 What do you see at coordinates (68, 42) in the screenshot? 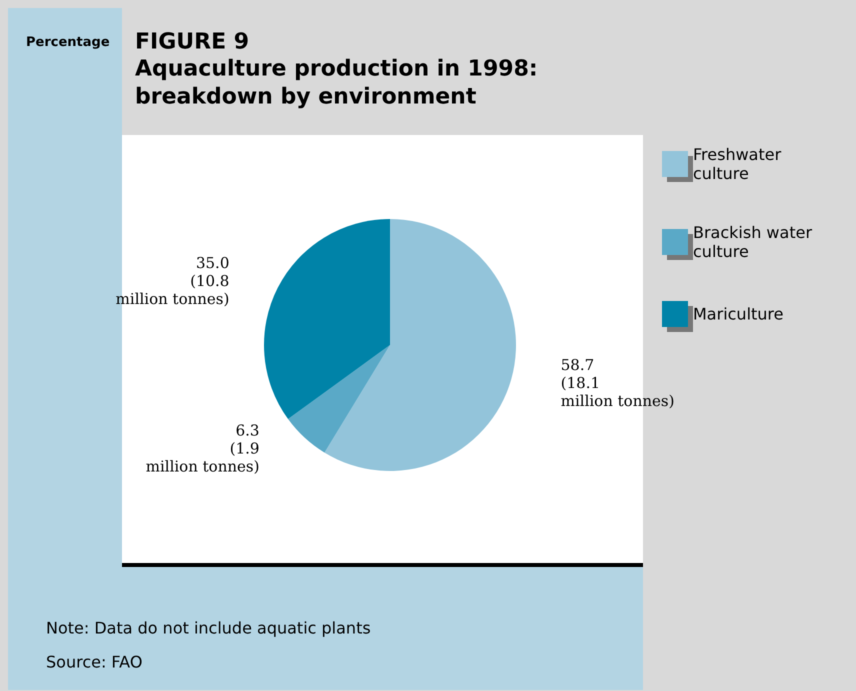
I see `text: Percentage` at bounding box center [68, 42].